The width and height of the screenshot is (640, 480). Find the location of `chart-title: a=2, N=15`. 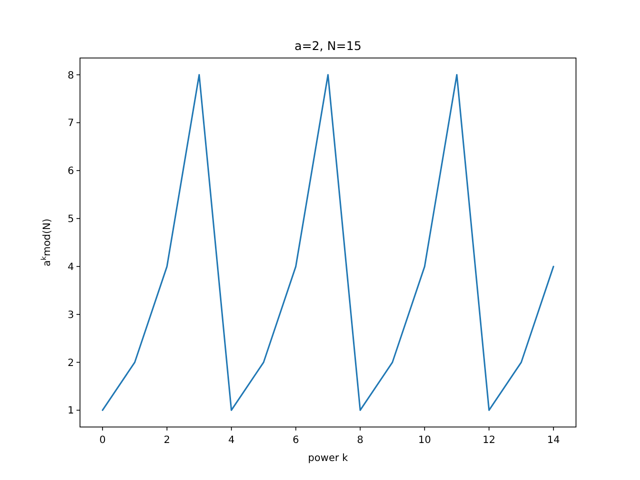

chart-title: a=2, N=15 is located at coordinates (328, 46).